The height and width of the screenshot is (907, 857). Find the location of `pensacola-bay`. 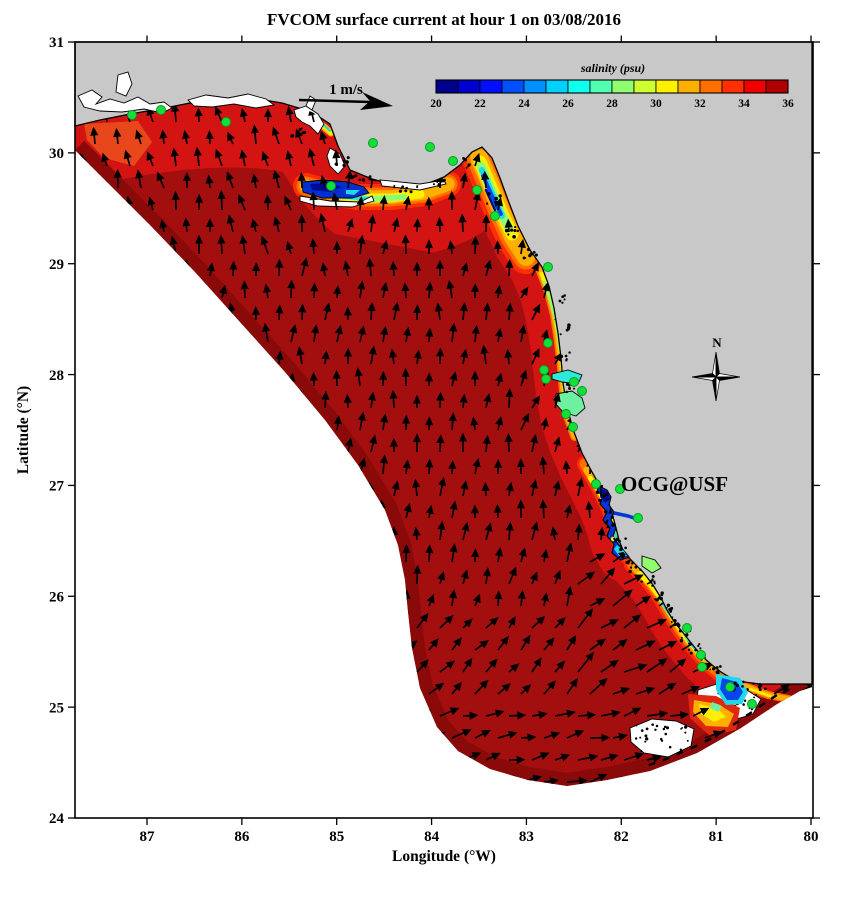

pensacola-bay is located at coordinates (125, 101).